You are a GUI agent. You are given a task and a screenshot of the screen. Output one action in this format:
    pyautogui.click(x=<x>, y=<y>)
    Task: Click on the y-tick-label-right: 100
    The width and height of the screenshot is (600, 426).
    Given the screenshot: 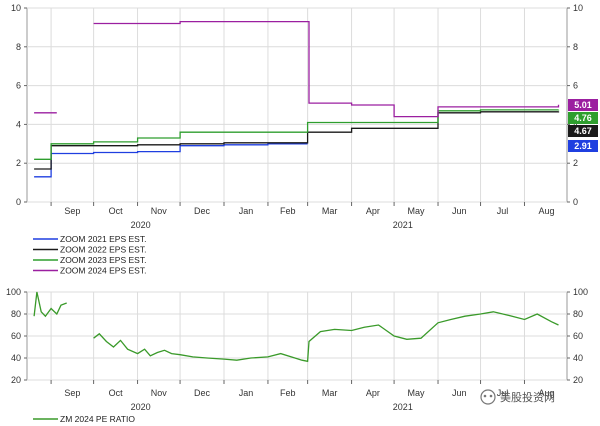 What is the action you would take?
    pyautogui.click(x=580, y=292)
    